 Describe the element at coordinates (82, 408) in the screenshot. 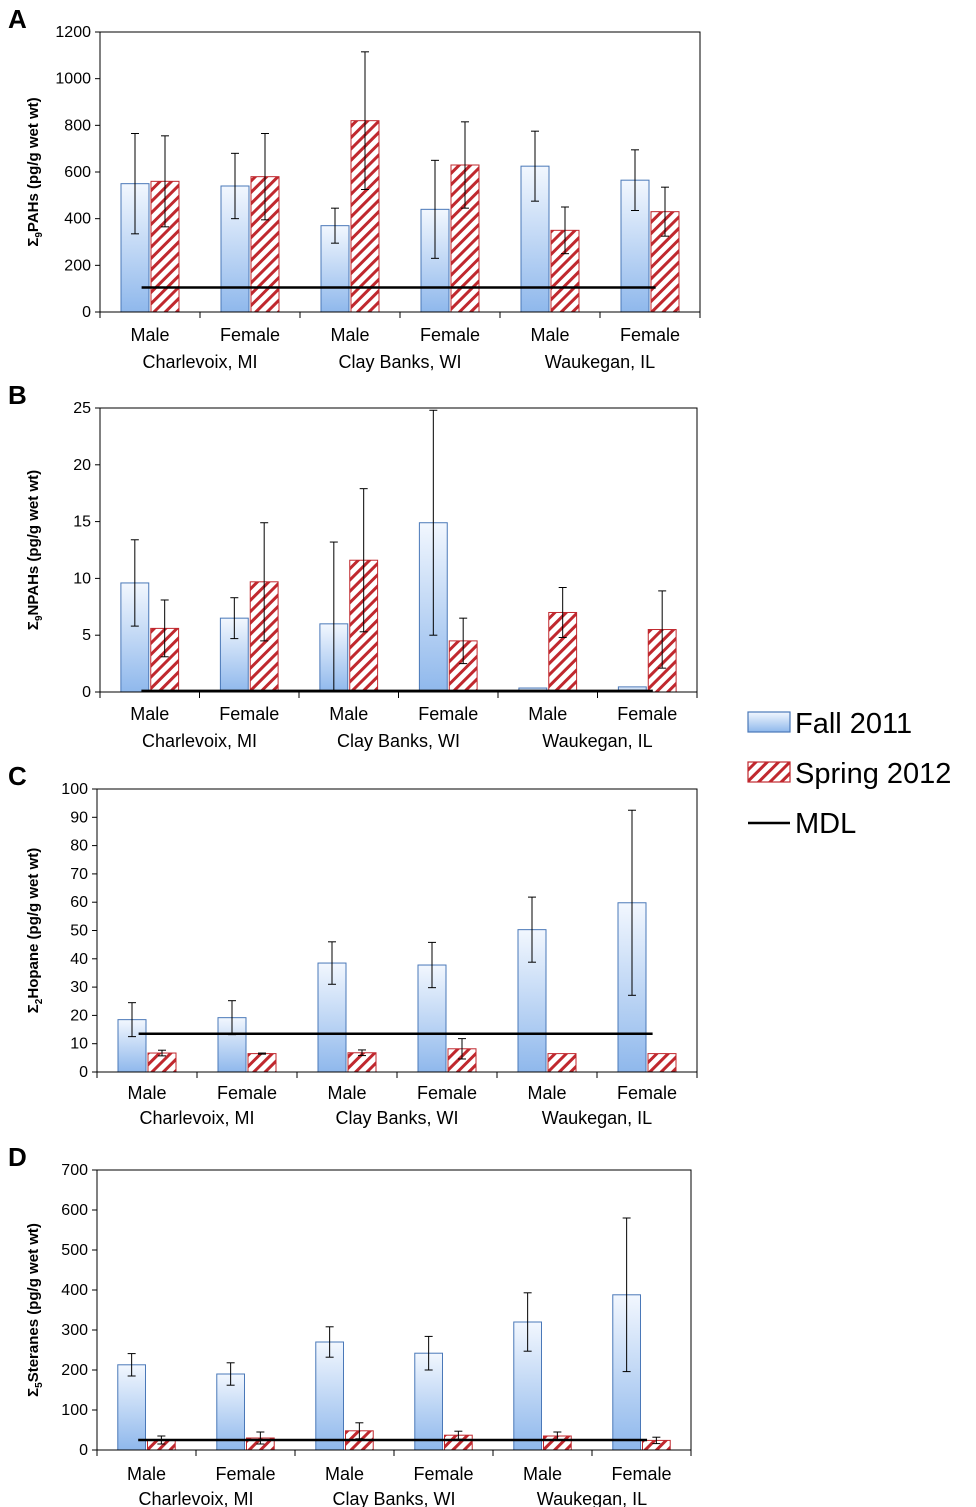

I see `y-tick-label: 25` at that location.